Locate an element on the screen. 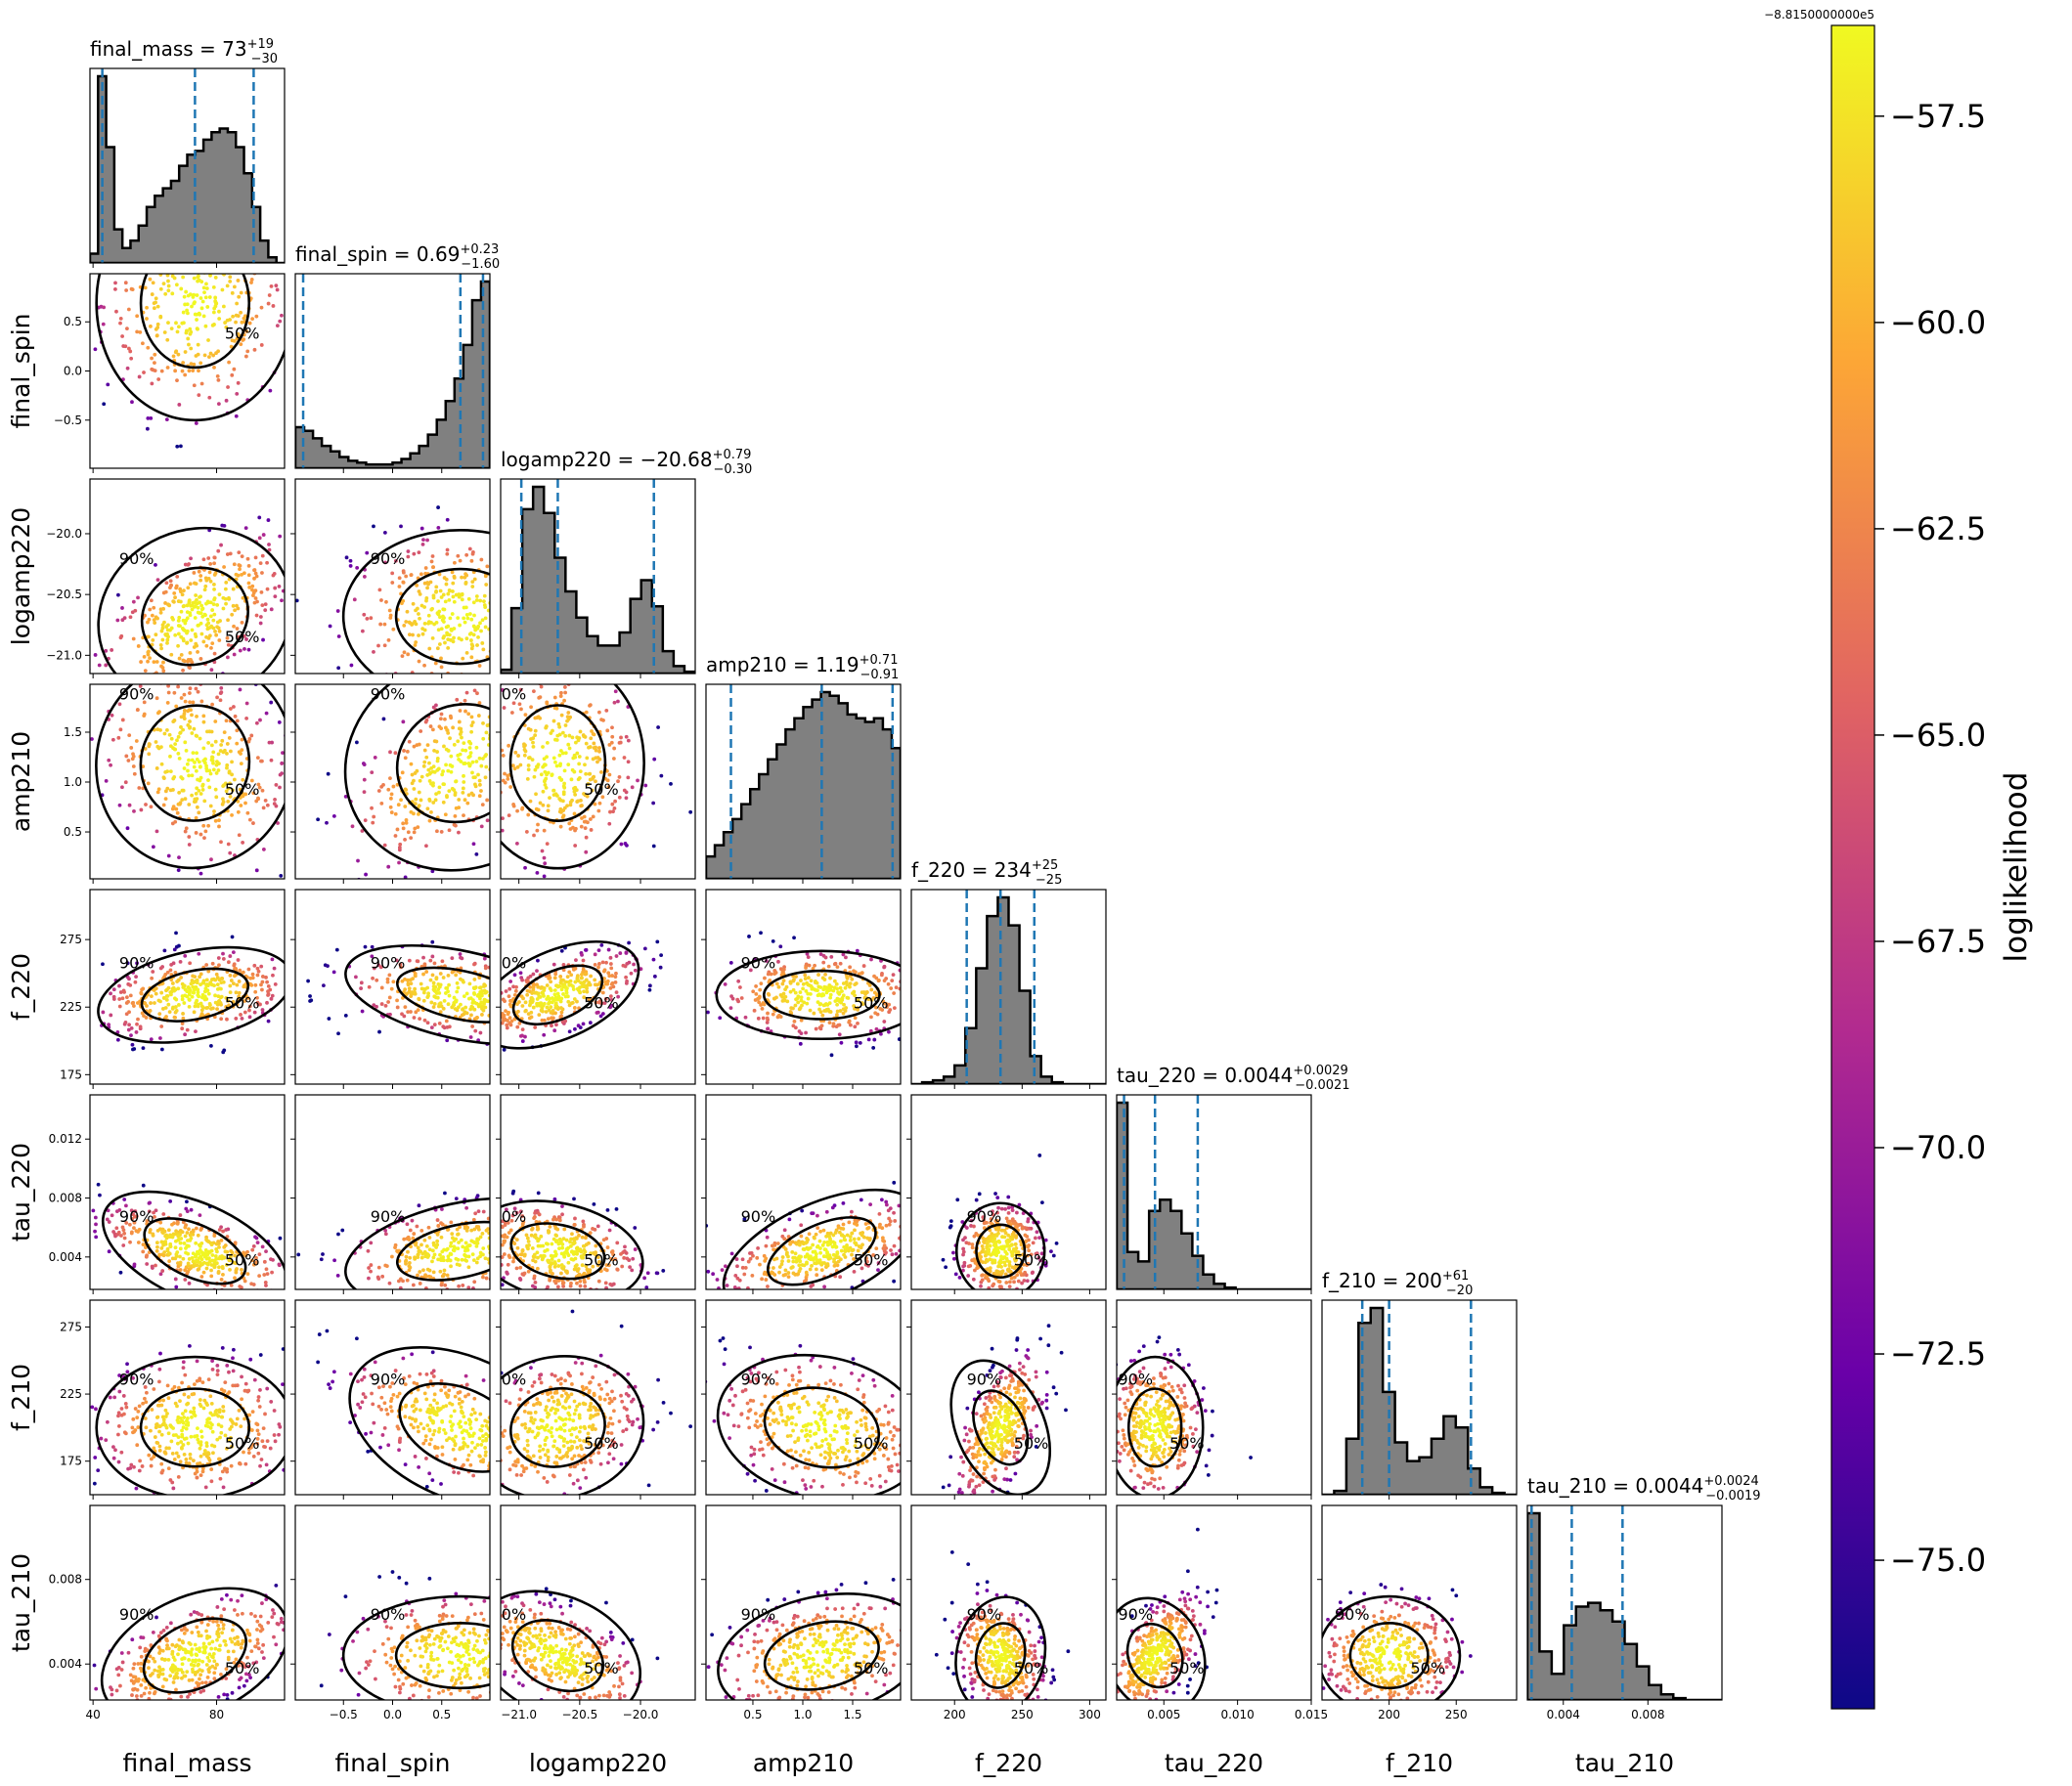 The width and height of the screenshot is (2072, 1786). scatter-panel-f-220-vs-tau-210: 50% 90% 200 250 300 is located at coordinates (1007, 1612).